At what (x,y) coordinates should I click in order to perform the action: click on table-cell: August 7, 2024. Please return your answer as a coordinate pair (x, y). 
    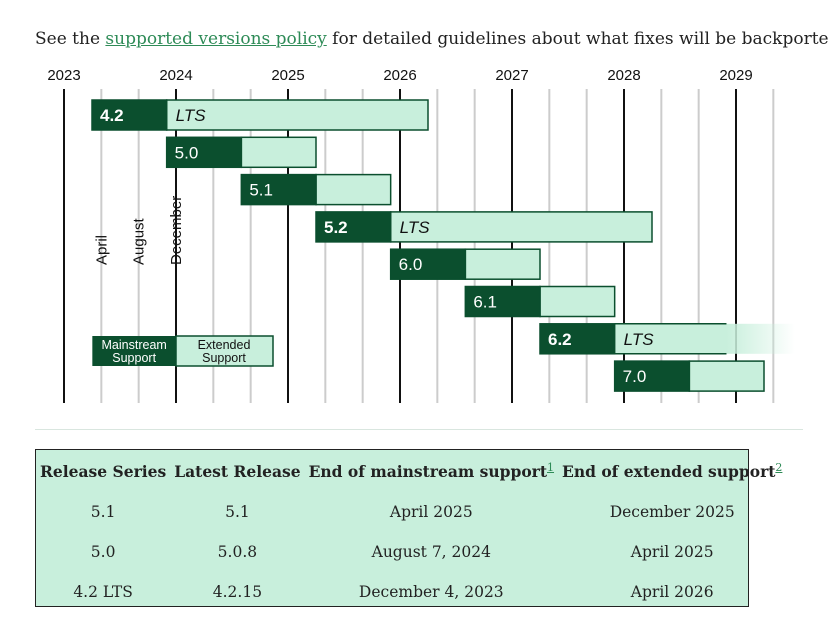
    Looking at the image, I should click on (431, 552).